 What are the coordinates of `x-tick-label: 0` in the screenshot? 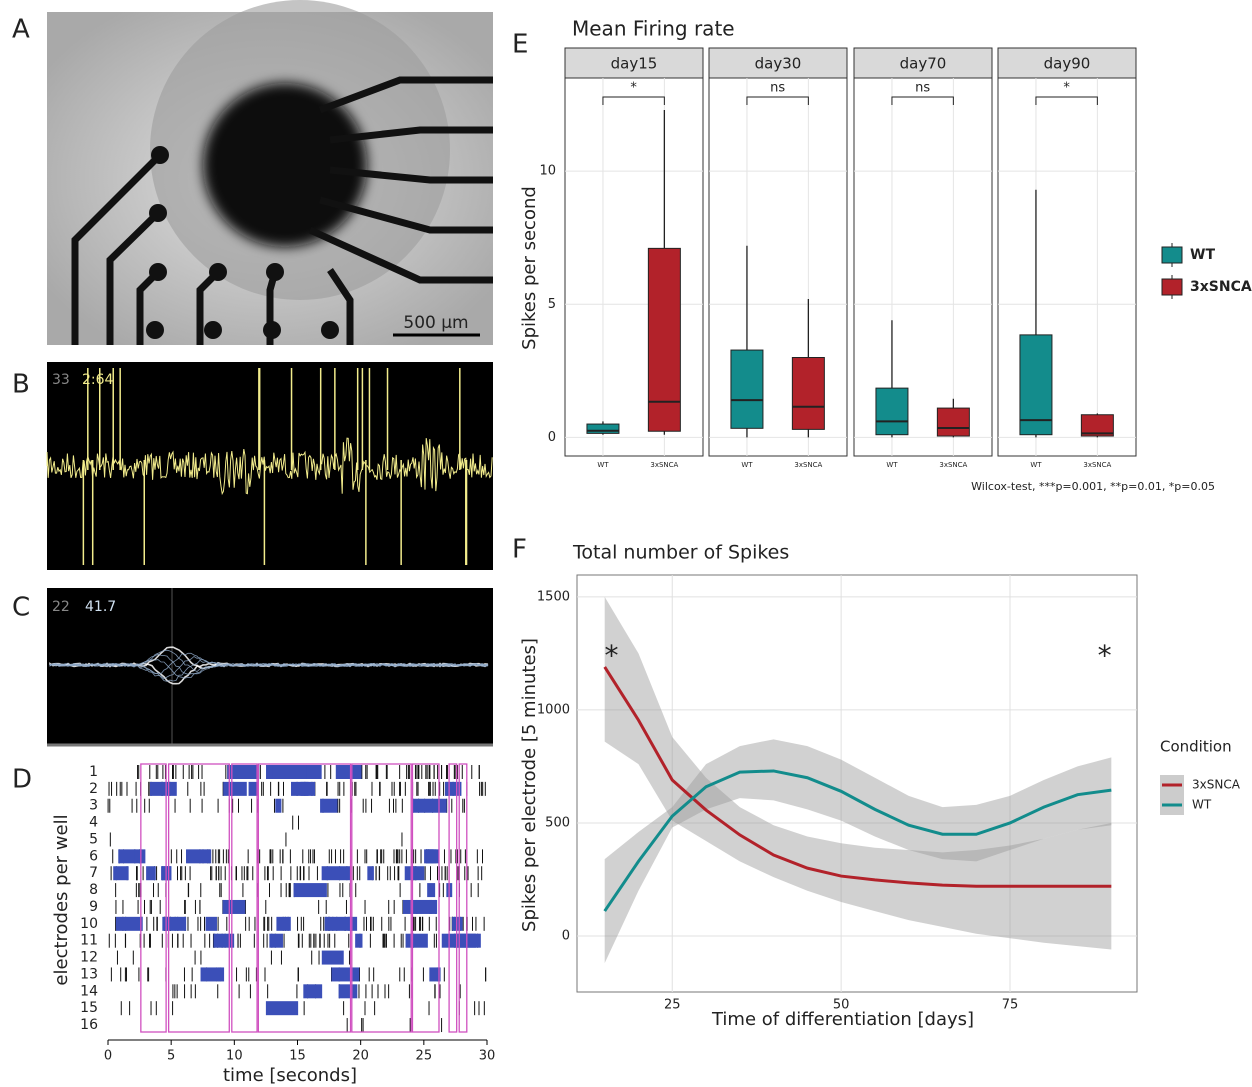 It's located at (108, 1056).